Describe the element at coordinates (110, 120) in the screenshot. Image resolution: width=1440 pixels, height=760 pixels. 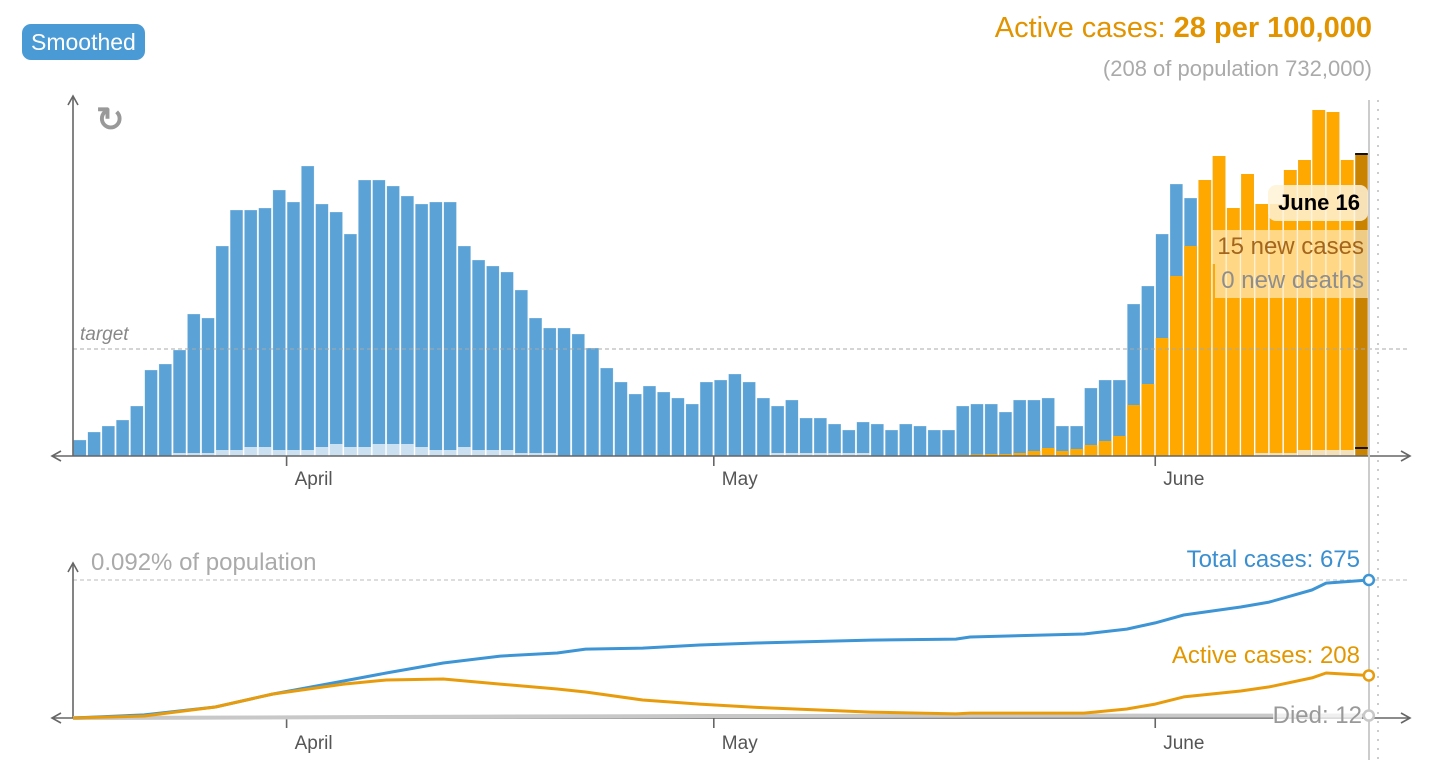
I see `reload-icon: ↻` at that location.